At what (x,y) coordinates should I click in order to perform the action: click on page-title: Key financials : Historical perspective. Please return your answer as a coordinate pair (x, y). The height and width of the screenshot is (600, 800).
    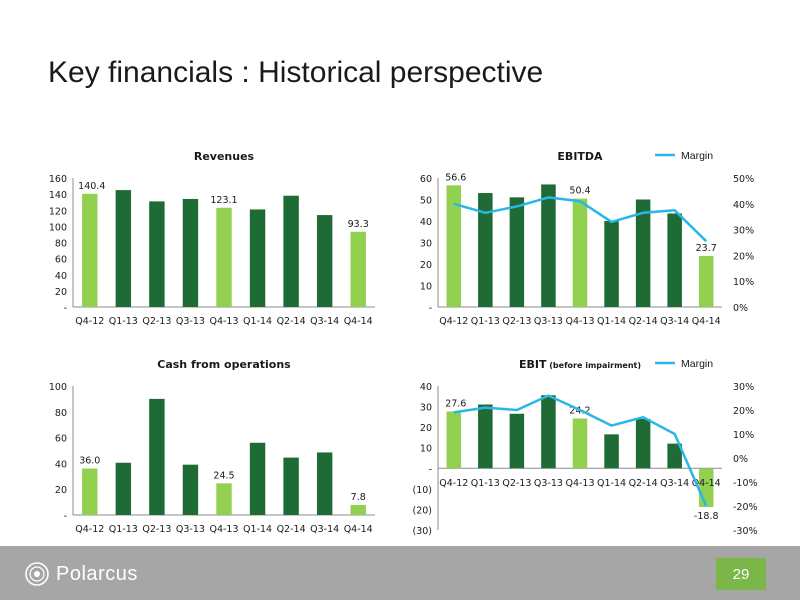
    Looking at the image, I should click on (296, 72).